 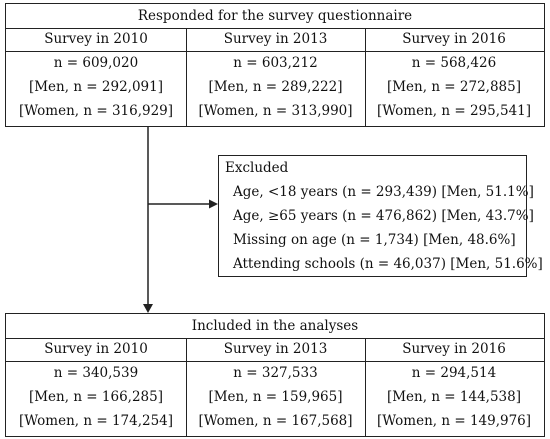 I want to click on survey-men: [Men, n = 292,091], so click(x=96, y=87).